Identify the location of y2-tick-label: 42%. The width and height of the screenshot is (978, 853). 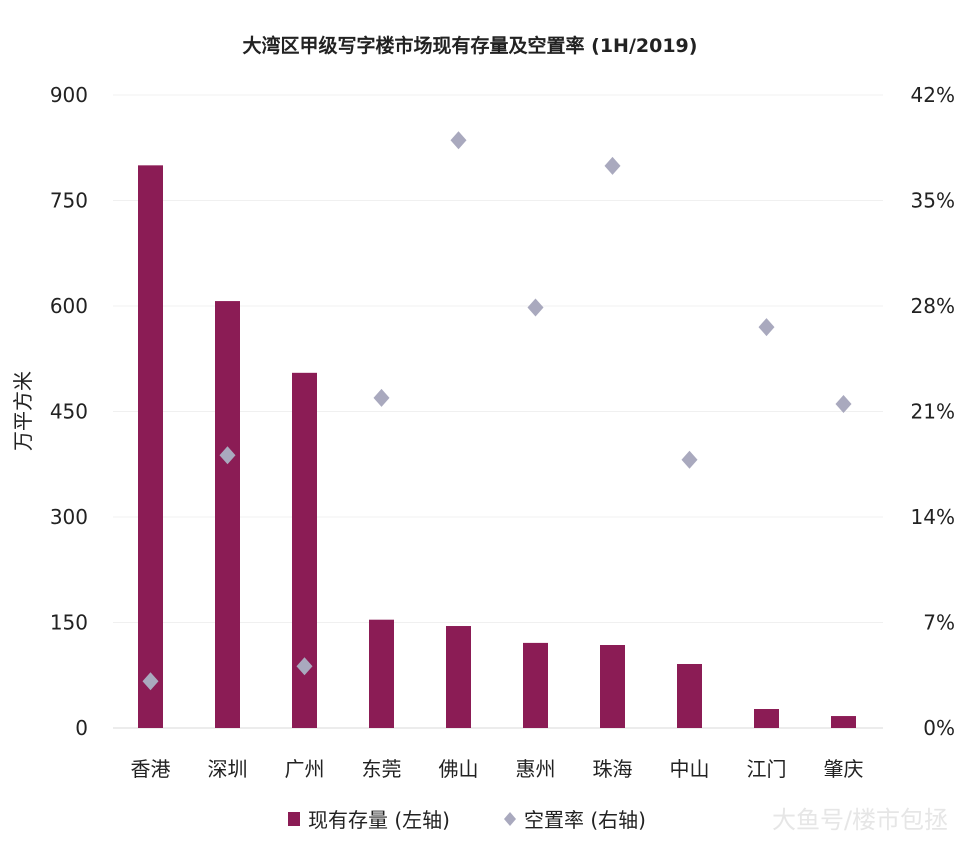
(933, 95).